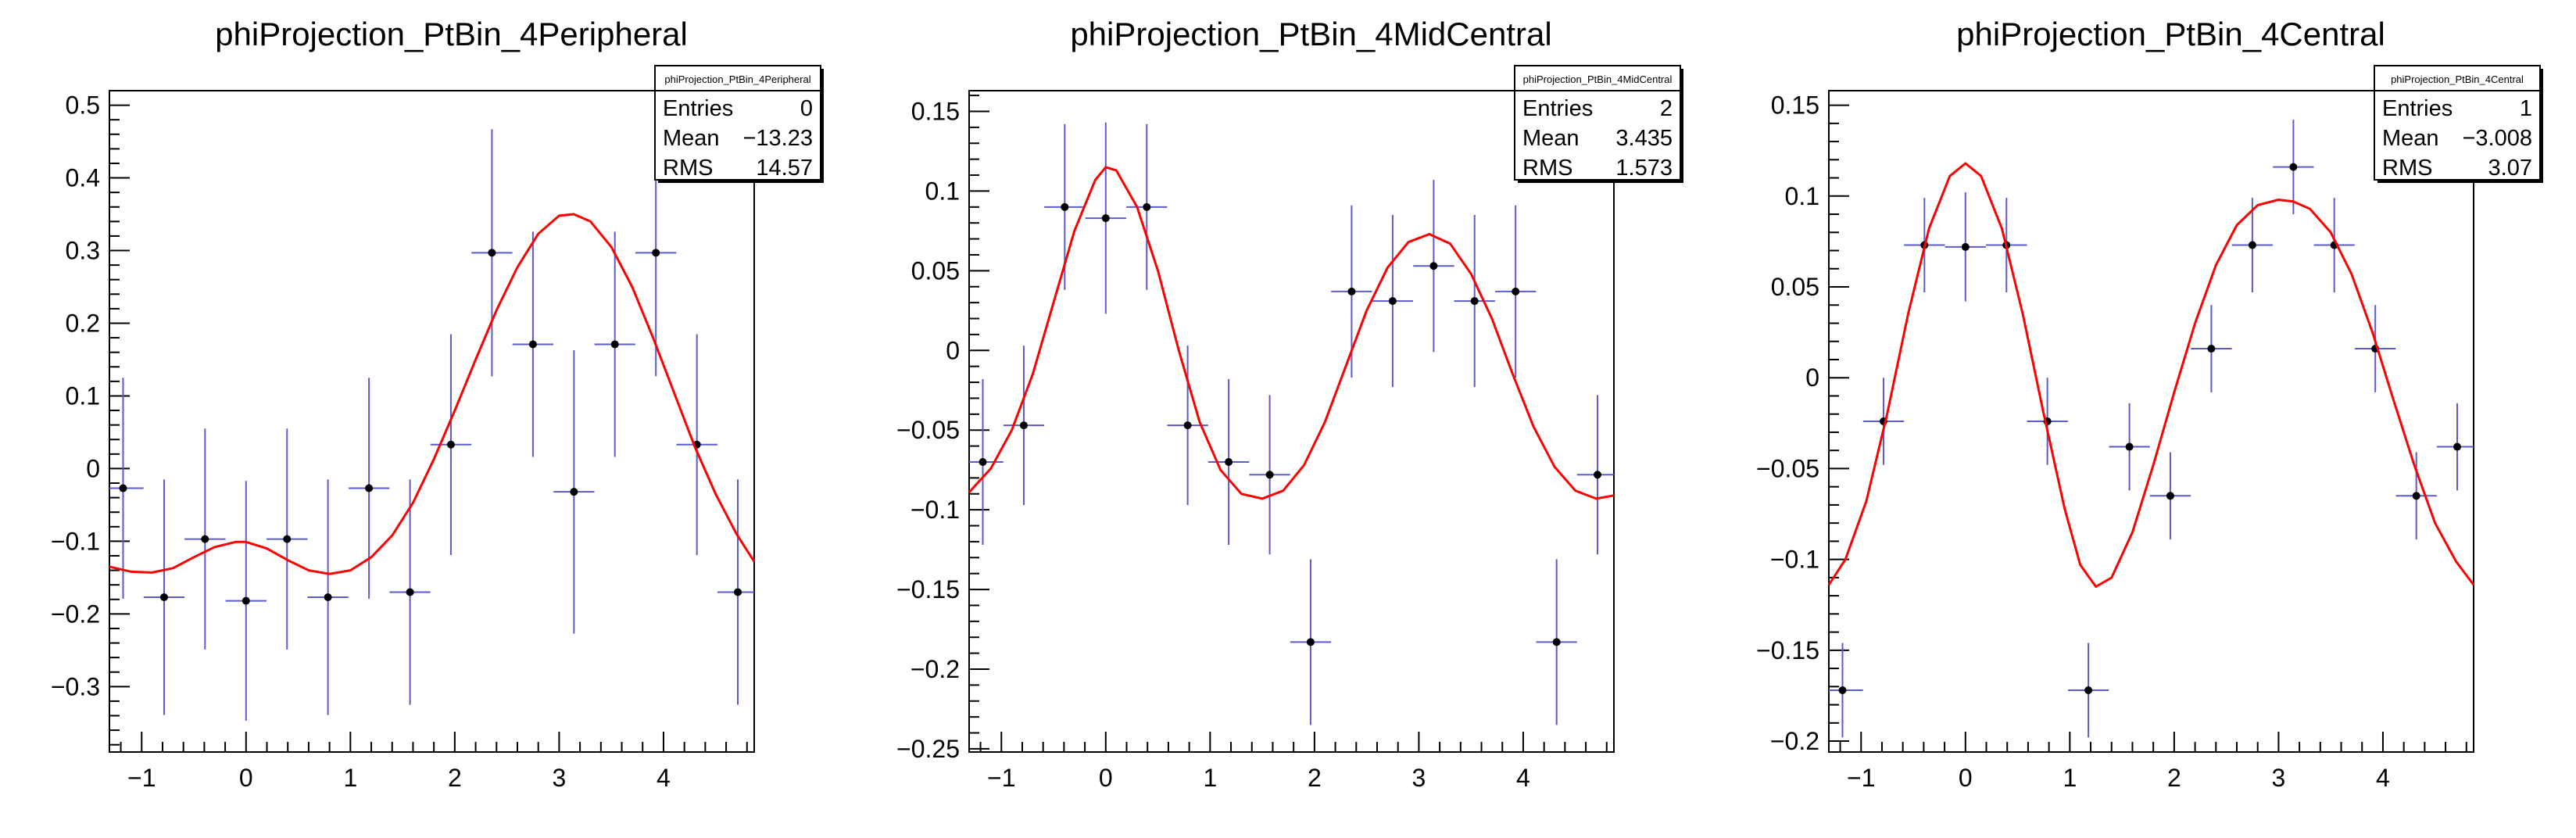 This screenshot has height=838, width=2576. I want to click on stats-value: 0, so click(806, 108).